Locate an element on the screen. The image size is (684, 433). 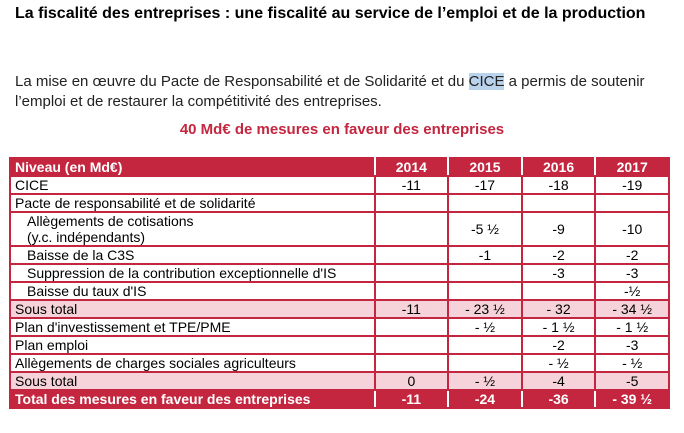
value-cell: -10 is located at coordinates (632, 229).